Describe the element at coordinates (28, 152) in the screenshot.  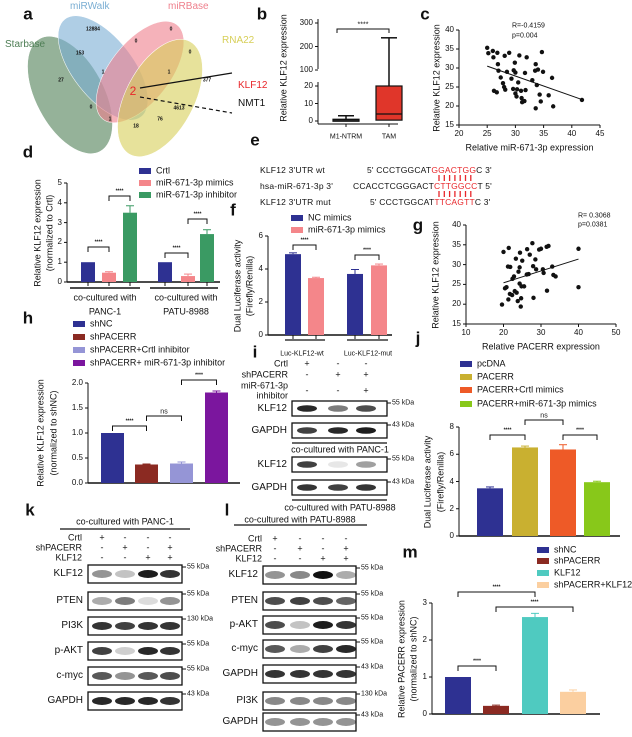
I see `panel-label: d` at that location.